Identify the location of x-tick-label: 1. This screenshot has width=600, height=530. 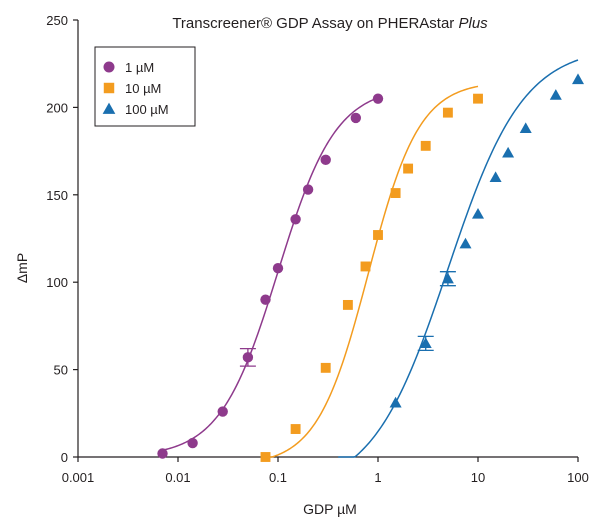
(377, 477).